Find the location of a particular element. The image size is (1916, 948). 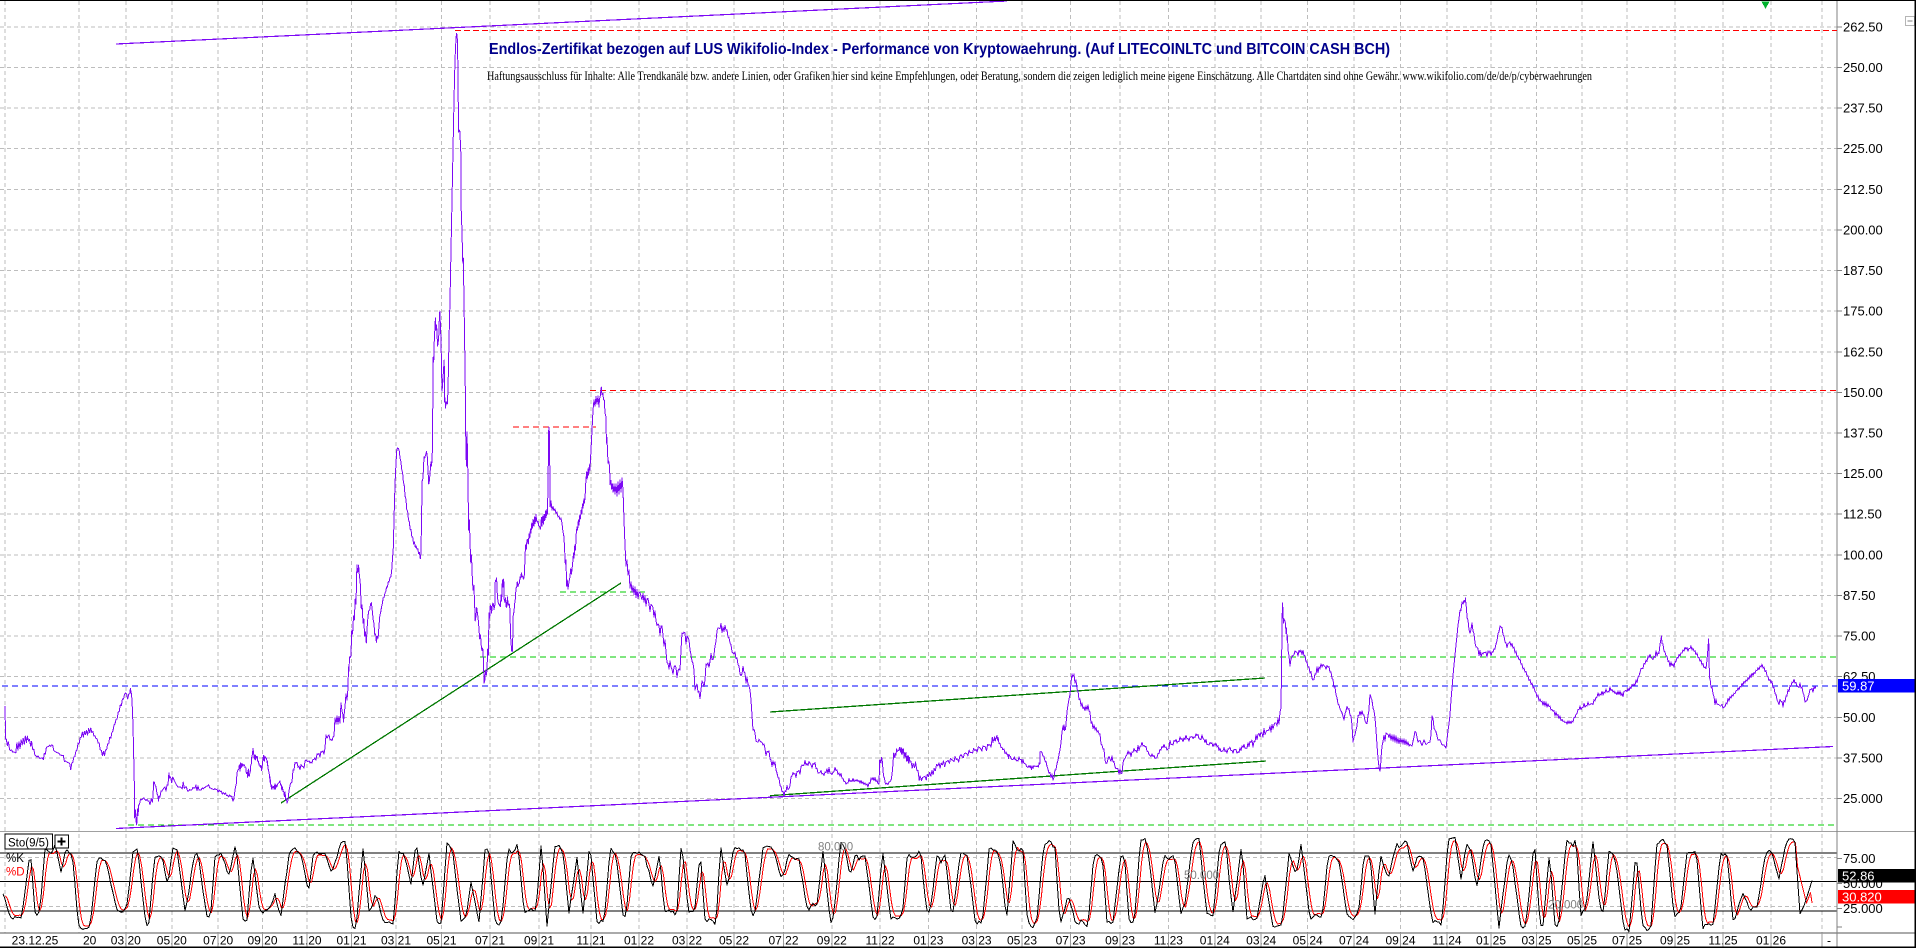

svg-text: 187.50 is located at coordinates (1863, 270).